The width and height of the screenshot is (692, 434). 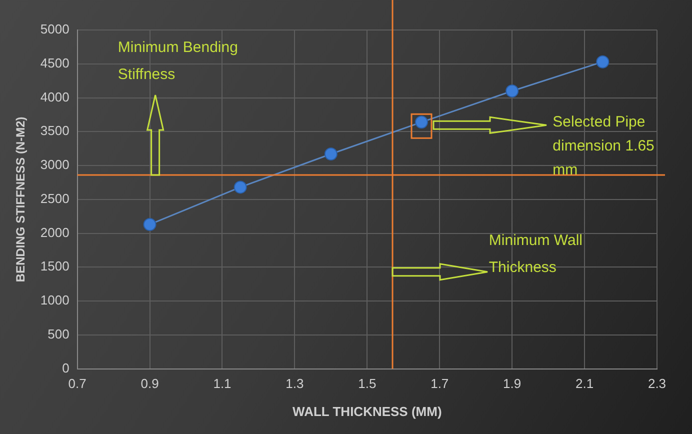 I want to click on annotation: Minimum Wall Thickness, so click(x=535, y=254).